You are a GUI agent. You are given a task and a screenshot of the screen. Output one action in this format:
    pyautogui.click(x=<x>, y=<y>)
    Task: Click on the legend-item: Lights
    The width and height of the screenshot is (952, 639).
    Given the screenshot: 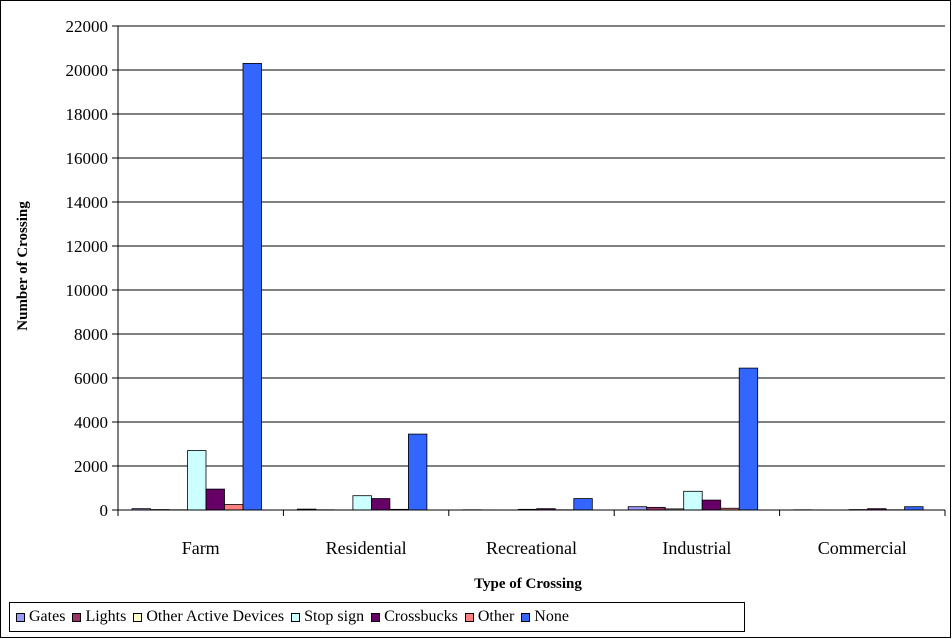 What is the action you would take?
    pyautogui.click(x=99, y=617)
    